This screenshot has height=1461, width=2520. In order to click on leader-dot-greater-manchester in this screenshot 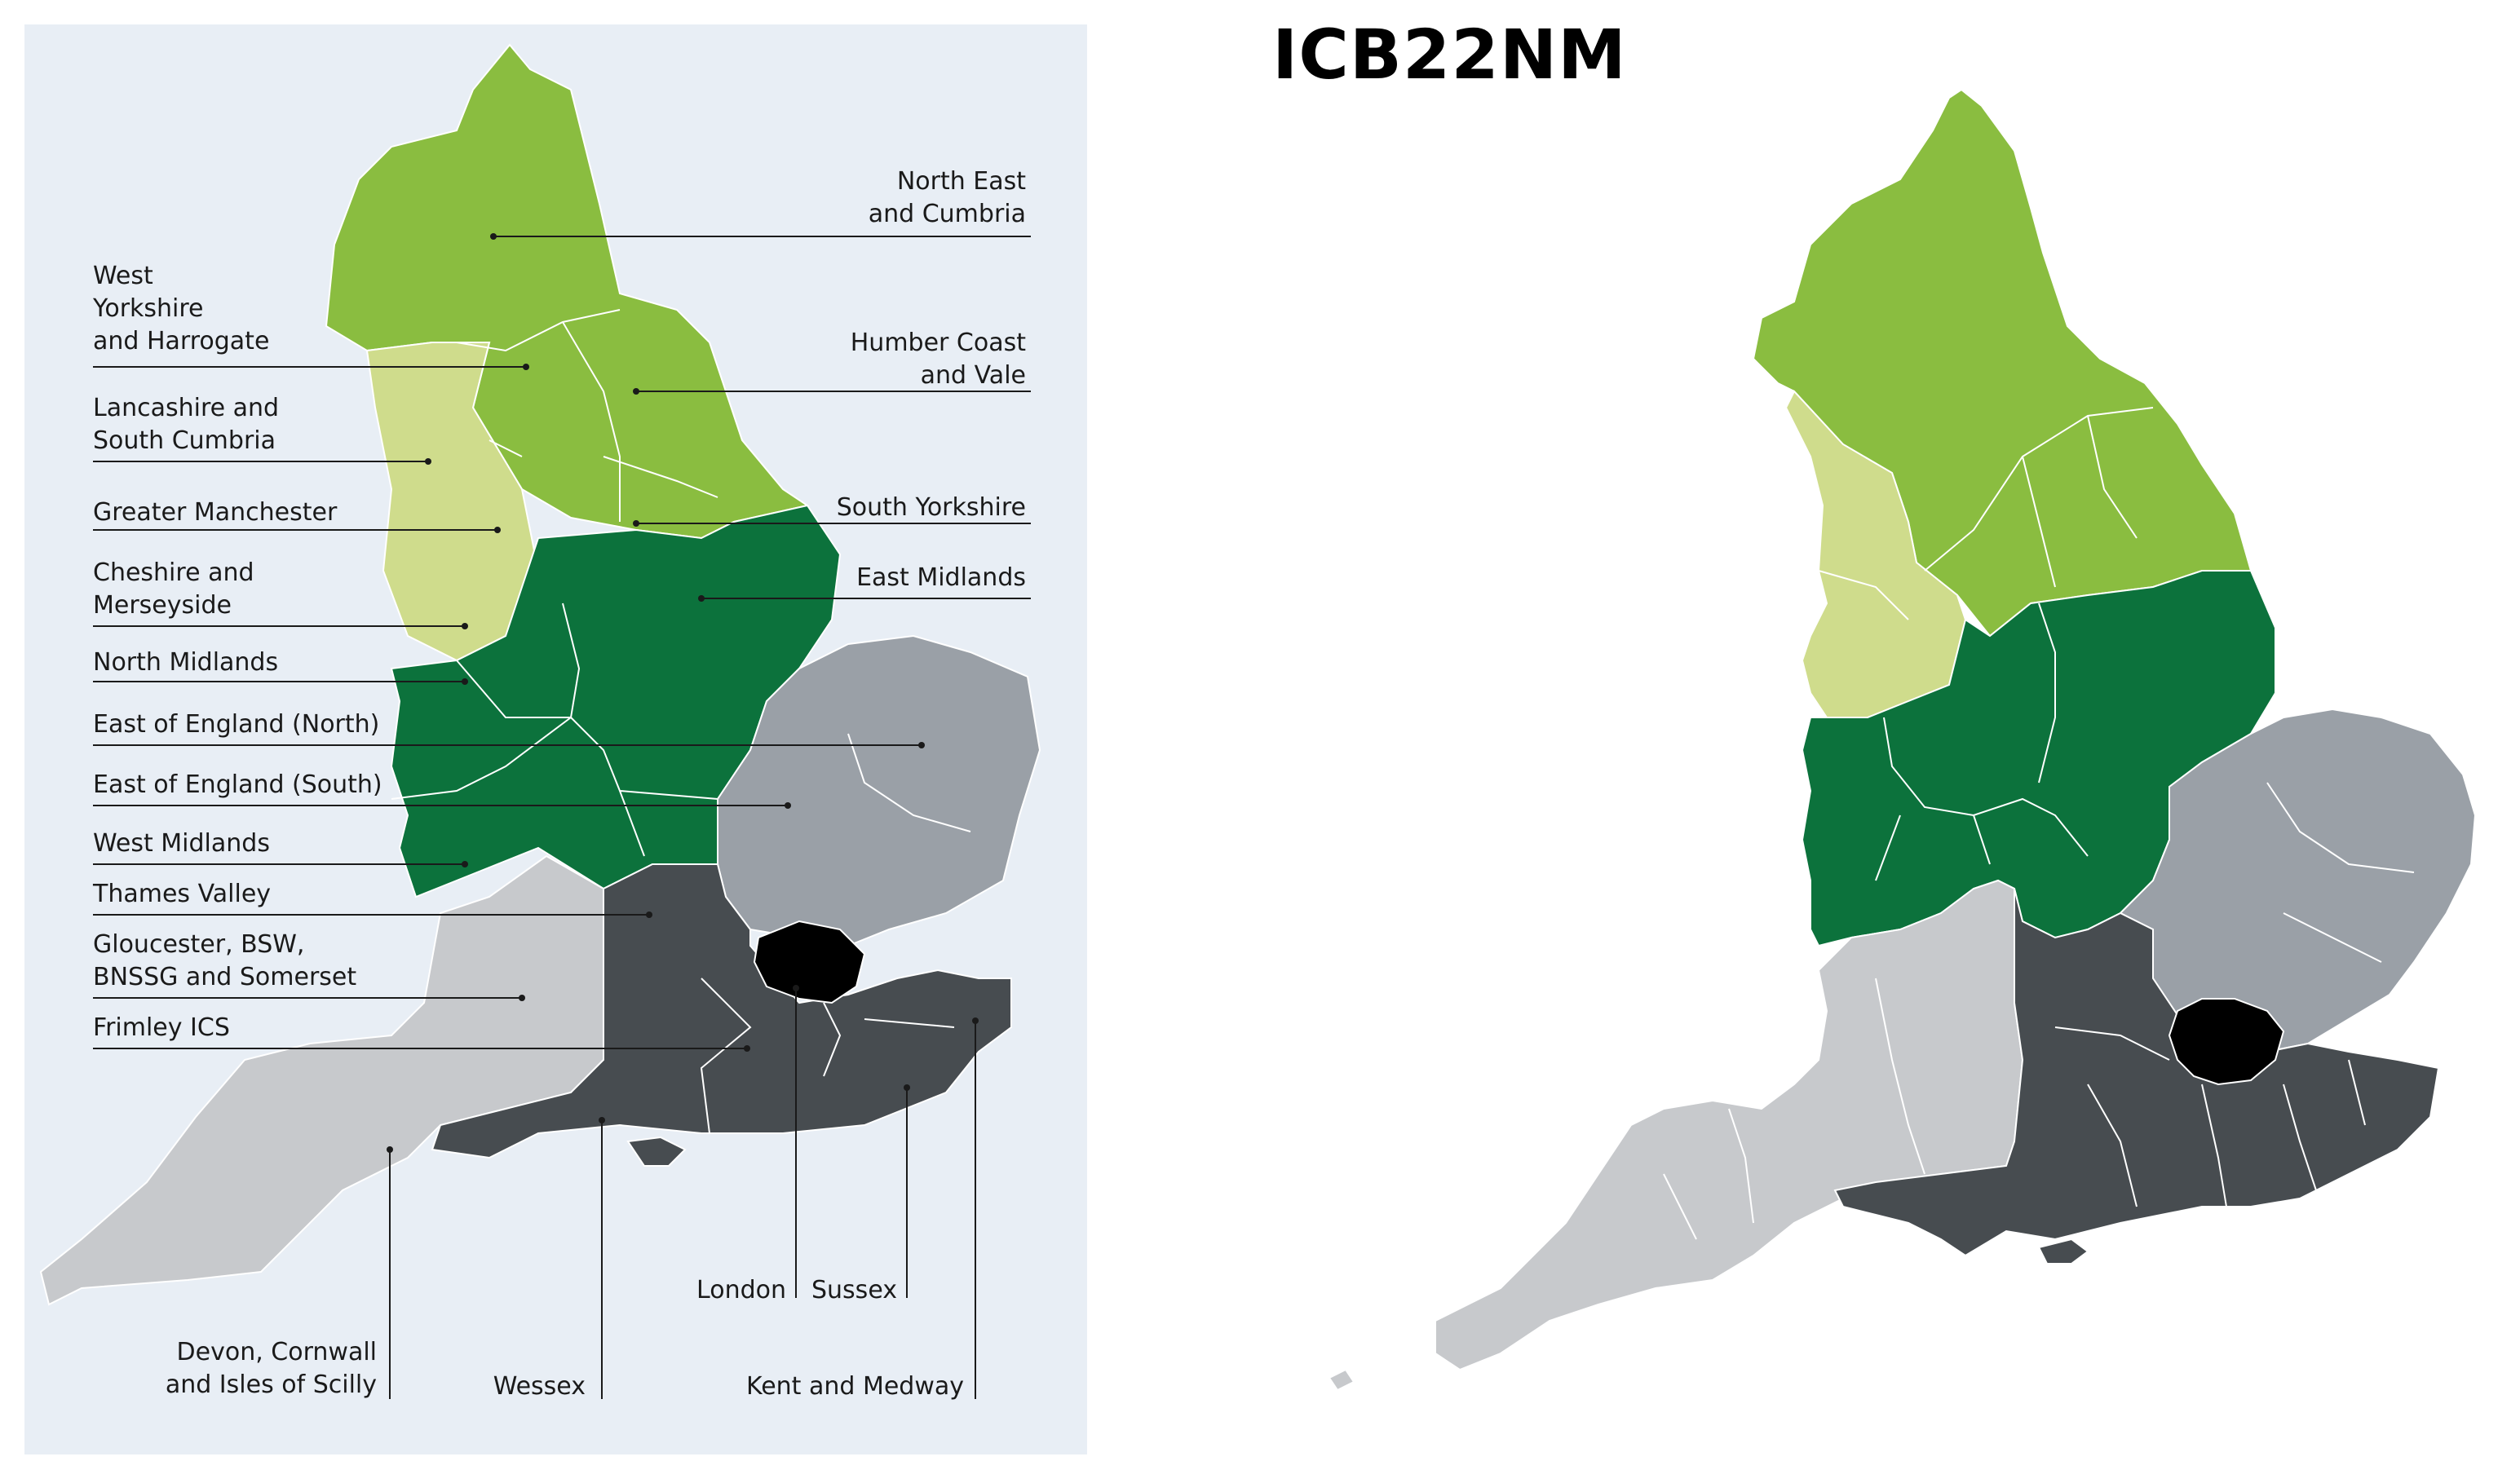, I will do `click(497, 530)`.